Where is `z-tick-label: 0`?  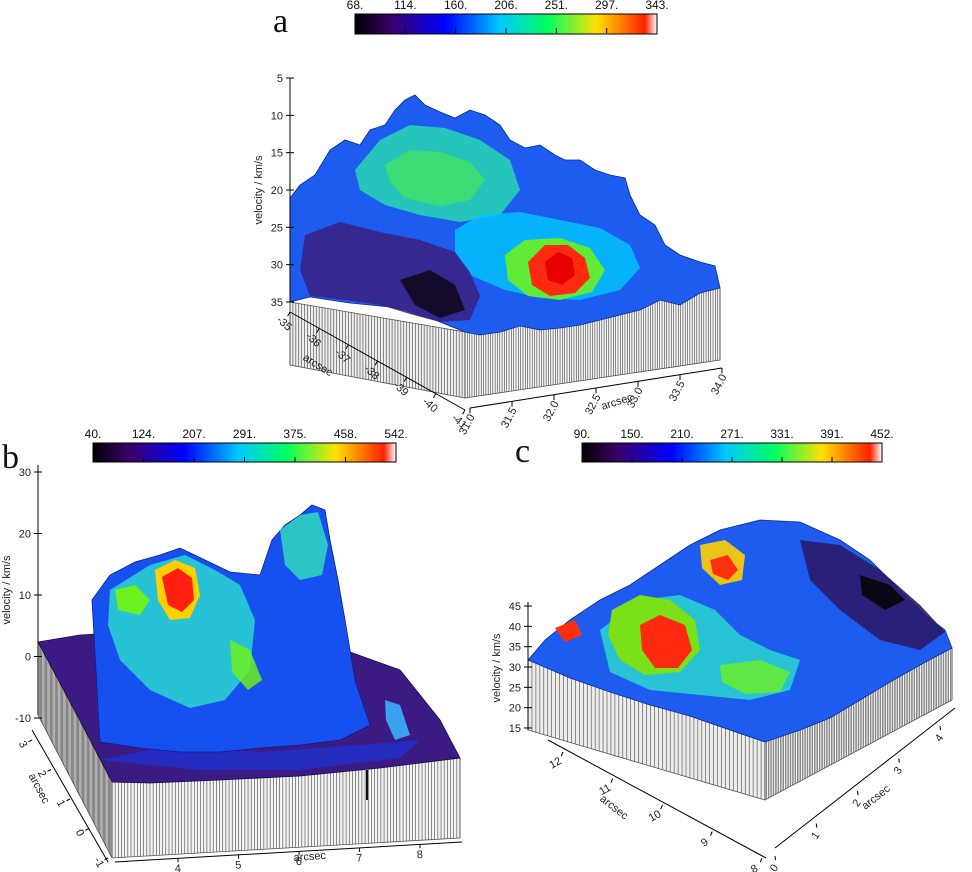
z-tick-label: 0 is located at coordinates (28, 658).